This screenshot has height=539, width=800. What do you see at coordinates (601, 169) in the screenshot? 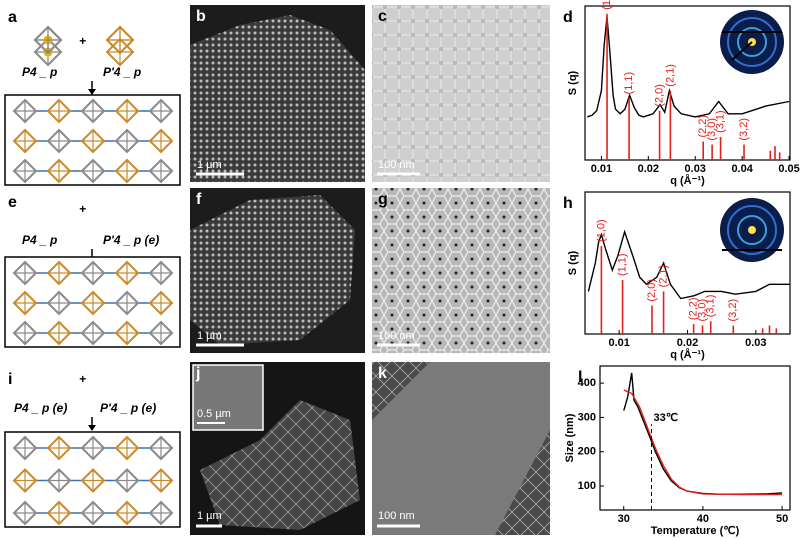
I see `x-tick-label: 0.01` at bounding box center [601, 169].